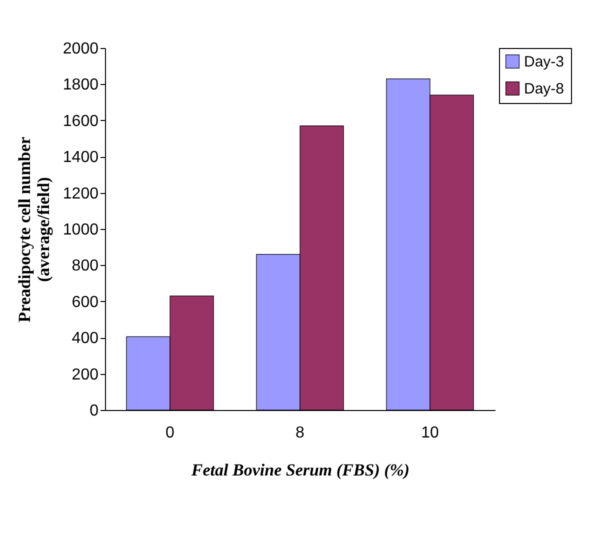  Describe the element at coordinates (80, 49) in the screenshot. I see `y-tick-label: 2000` at that location.